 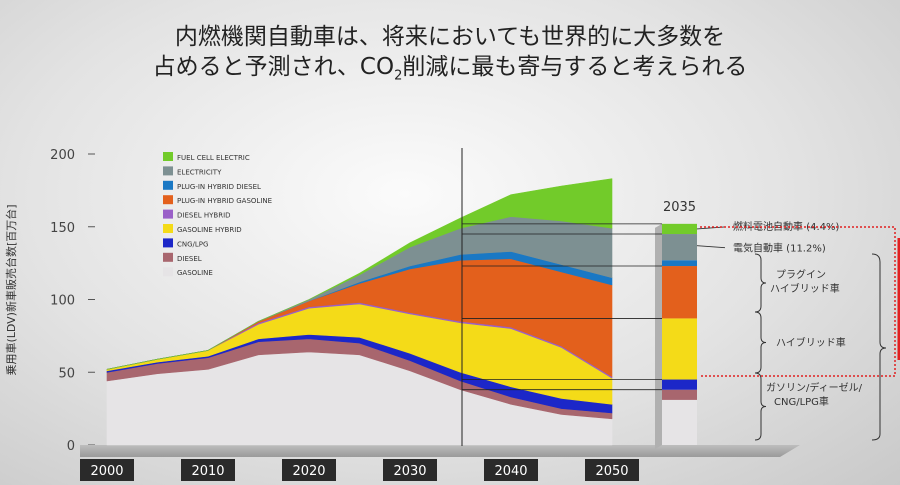 What do you see at coordinates (66, 373) in the screenshot?
I see `y-tick-label: 50` at bounding box center [66, 373].